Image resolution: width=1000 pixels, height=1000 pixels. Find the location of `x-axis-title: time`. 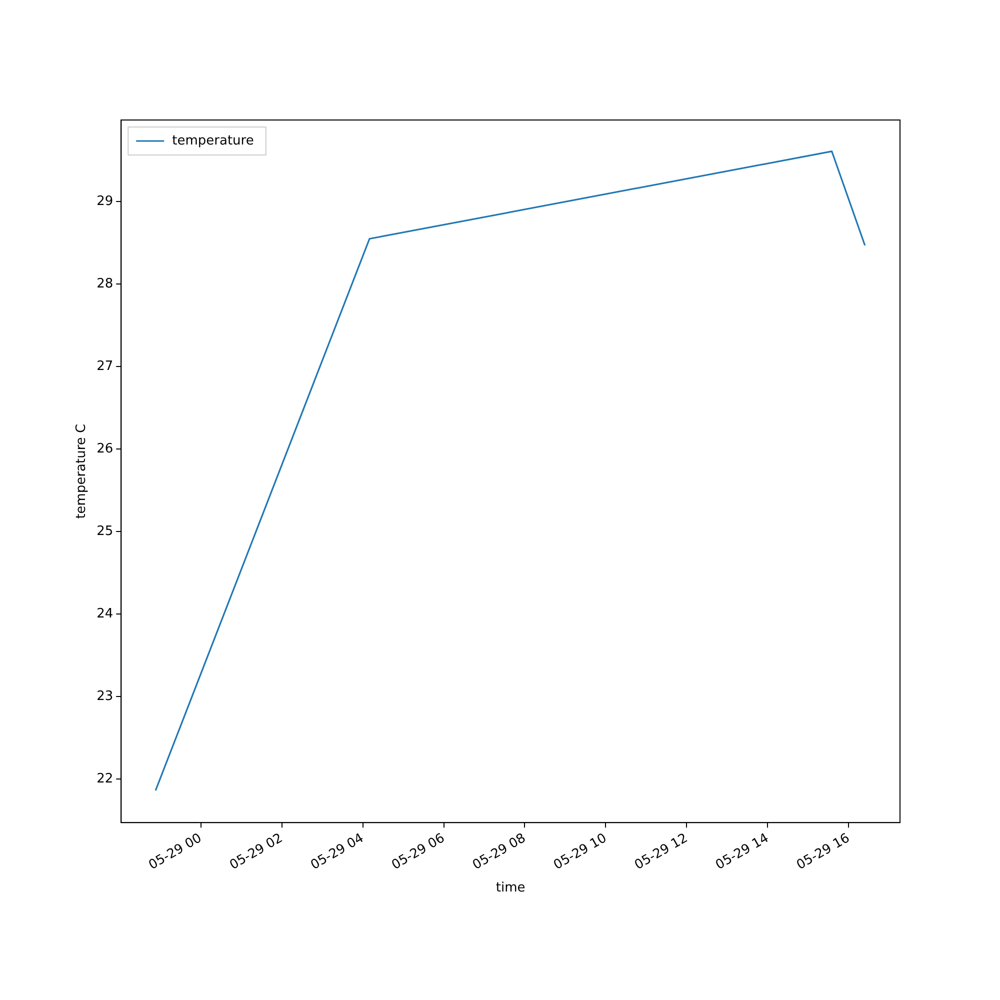

x-axis-title: time is located at coordinates (511, 888).